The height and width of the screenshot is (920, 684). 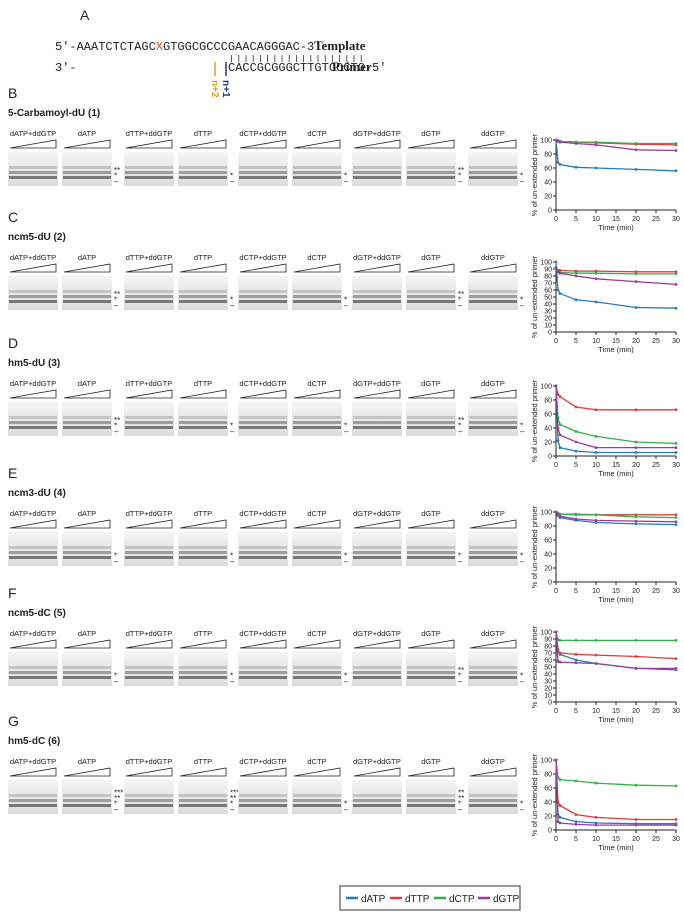 What do you see at coordinates (203, 761) in the screenshot?
I see `lane-label: dTTP` at bounding box center [203, 761].